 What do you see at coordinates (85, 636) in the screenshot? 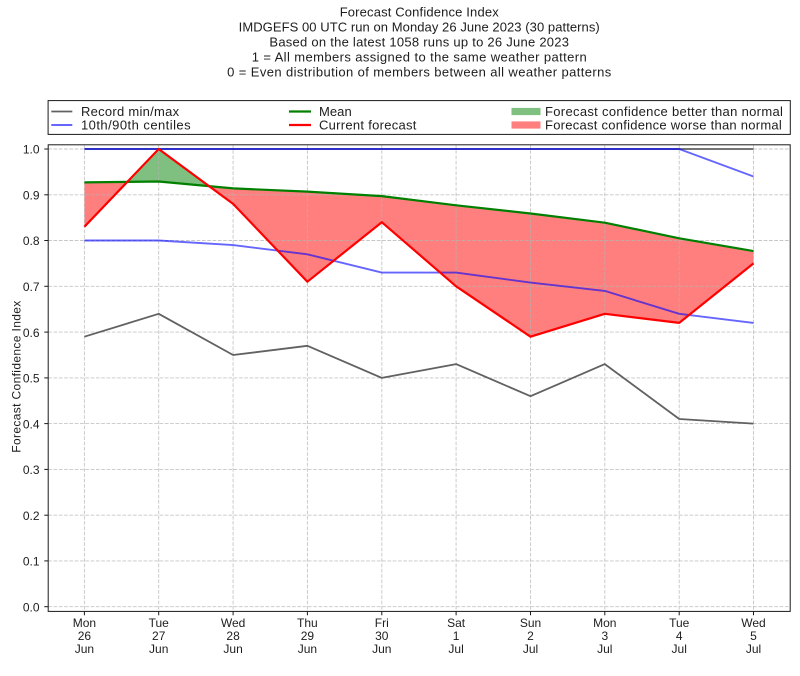
I see `svg-text: 26` at bounding box center [85, 636].